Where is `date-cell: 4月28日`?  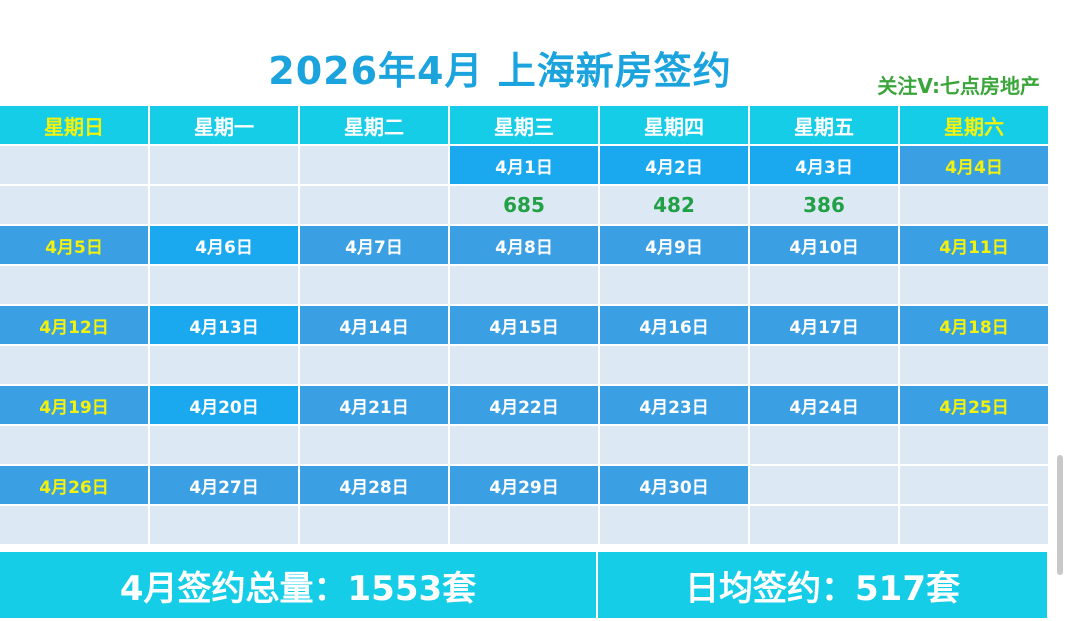 date-cell: 4月28日 is located at coordinates (374, 485).